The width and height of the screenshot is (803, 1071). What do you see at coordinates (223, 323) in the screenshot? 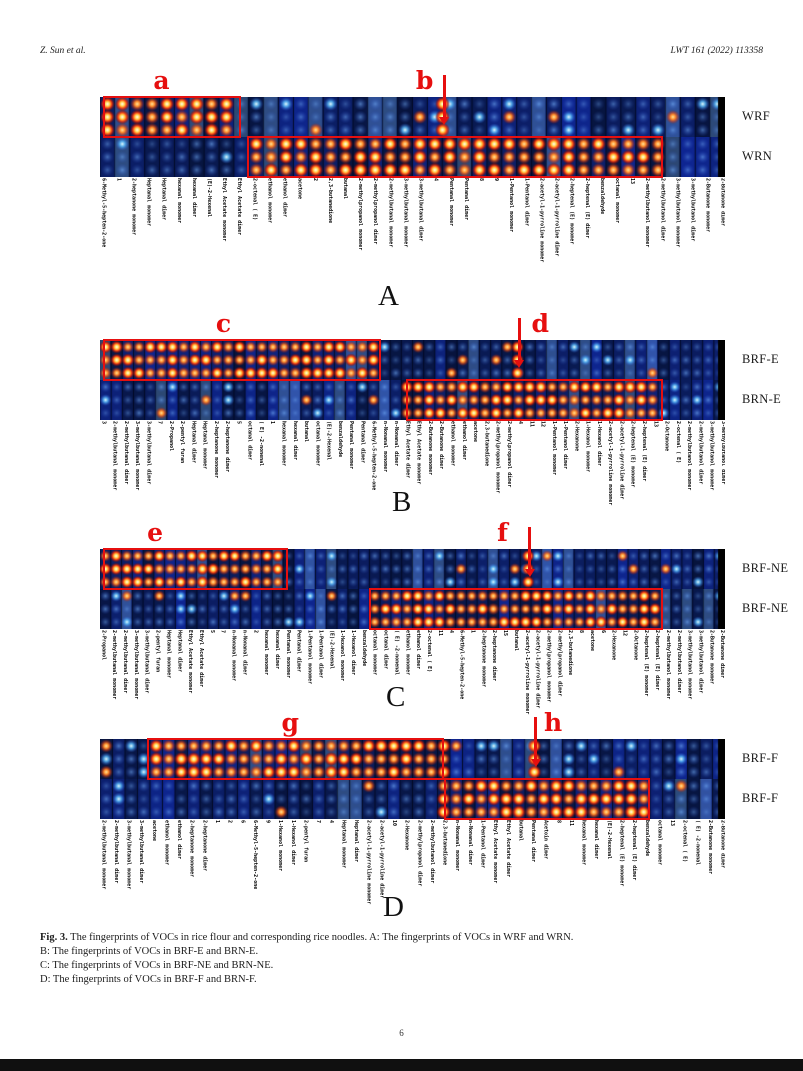
I see `annotation-letter-c: c` at bounding box center [223, 323].